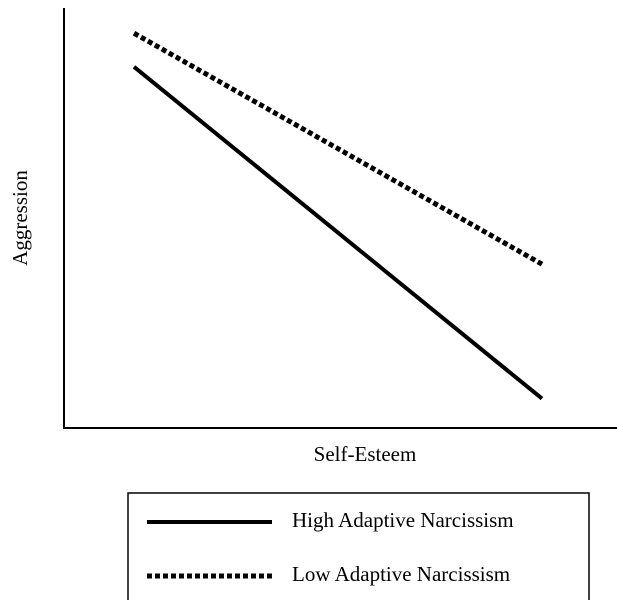 The image size is (617, 600). I want to click on legend-box, so click(358, 546).